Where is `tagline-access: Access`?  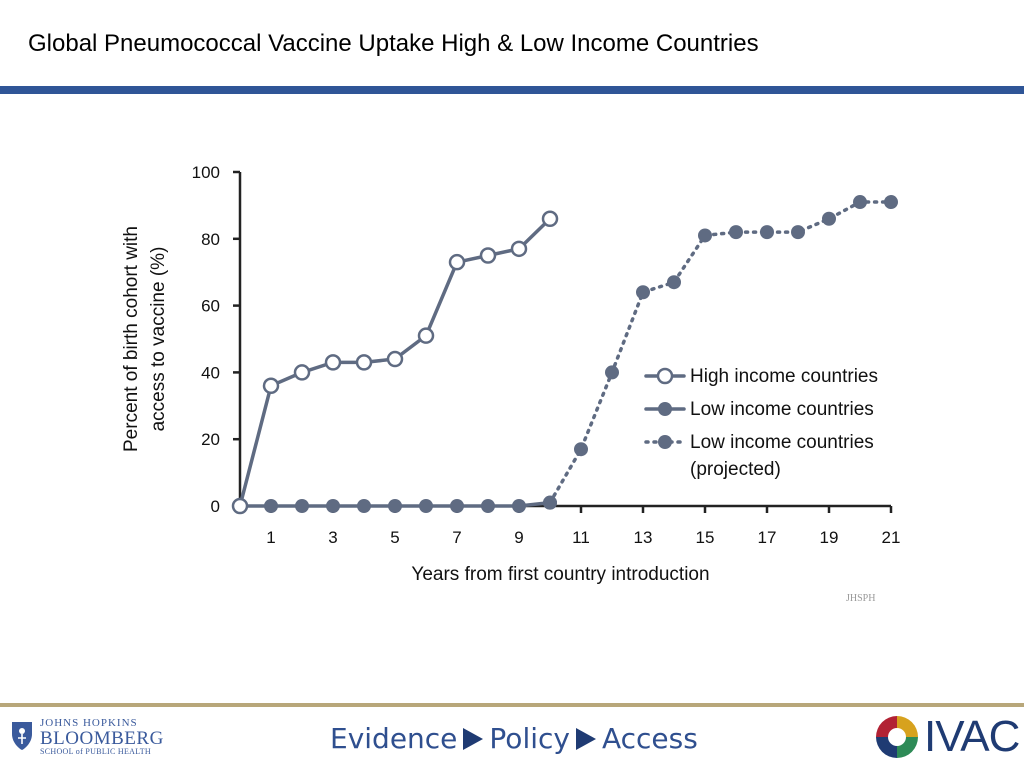
tagline-access: Access is located at coordinates (649, 738).